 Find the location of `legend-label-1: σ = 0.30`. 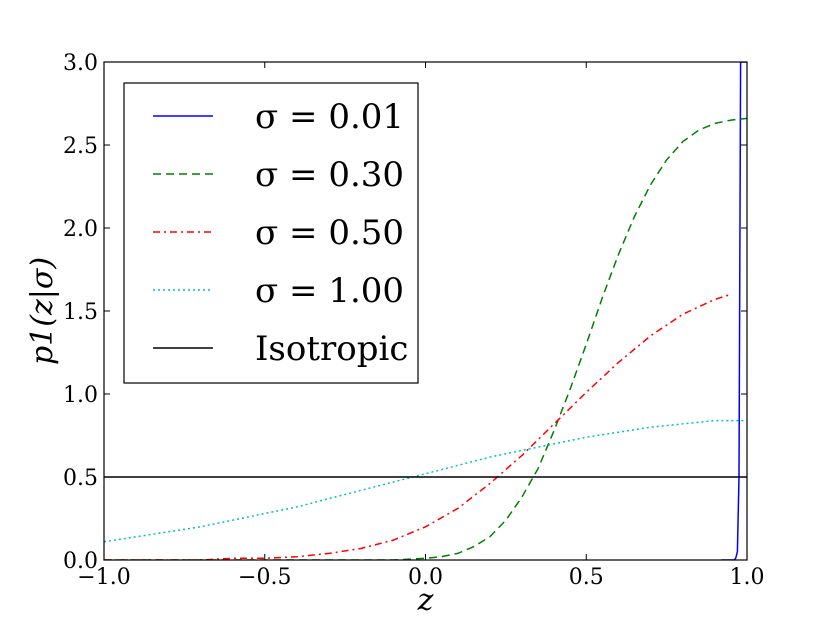

legend-label-1: σ = 0.30 is located at coordinates (329, 175).